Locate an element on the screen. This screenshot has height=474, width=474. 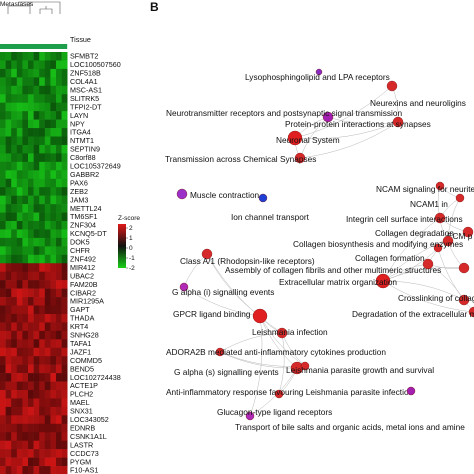
pathway-node-ecm: ECM p is located at coordinates (460, 233).